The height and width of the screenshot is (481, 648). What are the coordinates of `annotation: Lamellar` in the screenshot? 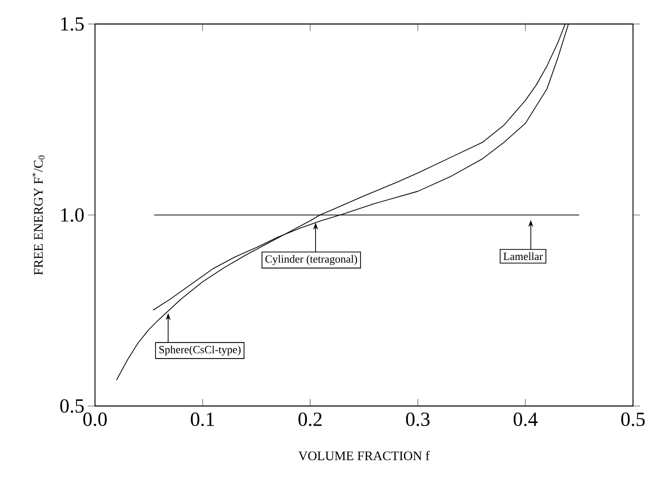 It's located at (523, 256).